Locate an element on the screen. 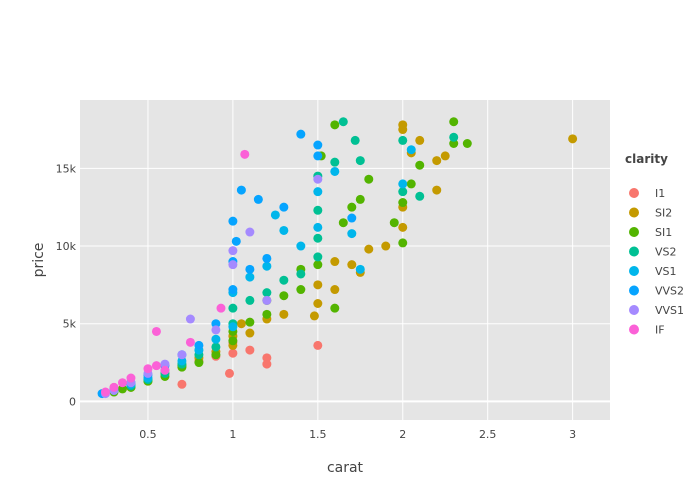 This screenshot has width=700, height=504. legend-label: VVS2 is located at coordinates (669, 291).